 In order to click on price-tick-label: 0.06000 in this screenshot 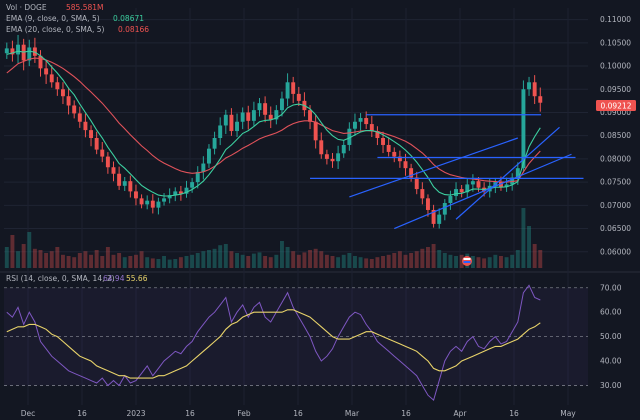, I will do `click(615, 251)`.